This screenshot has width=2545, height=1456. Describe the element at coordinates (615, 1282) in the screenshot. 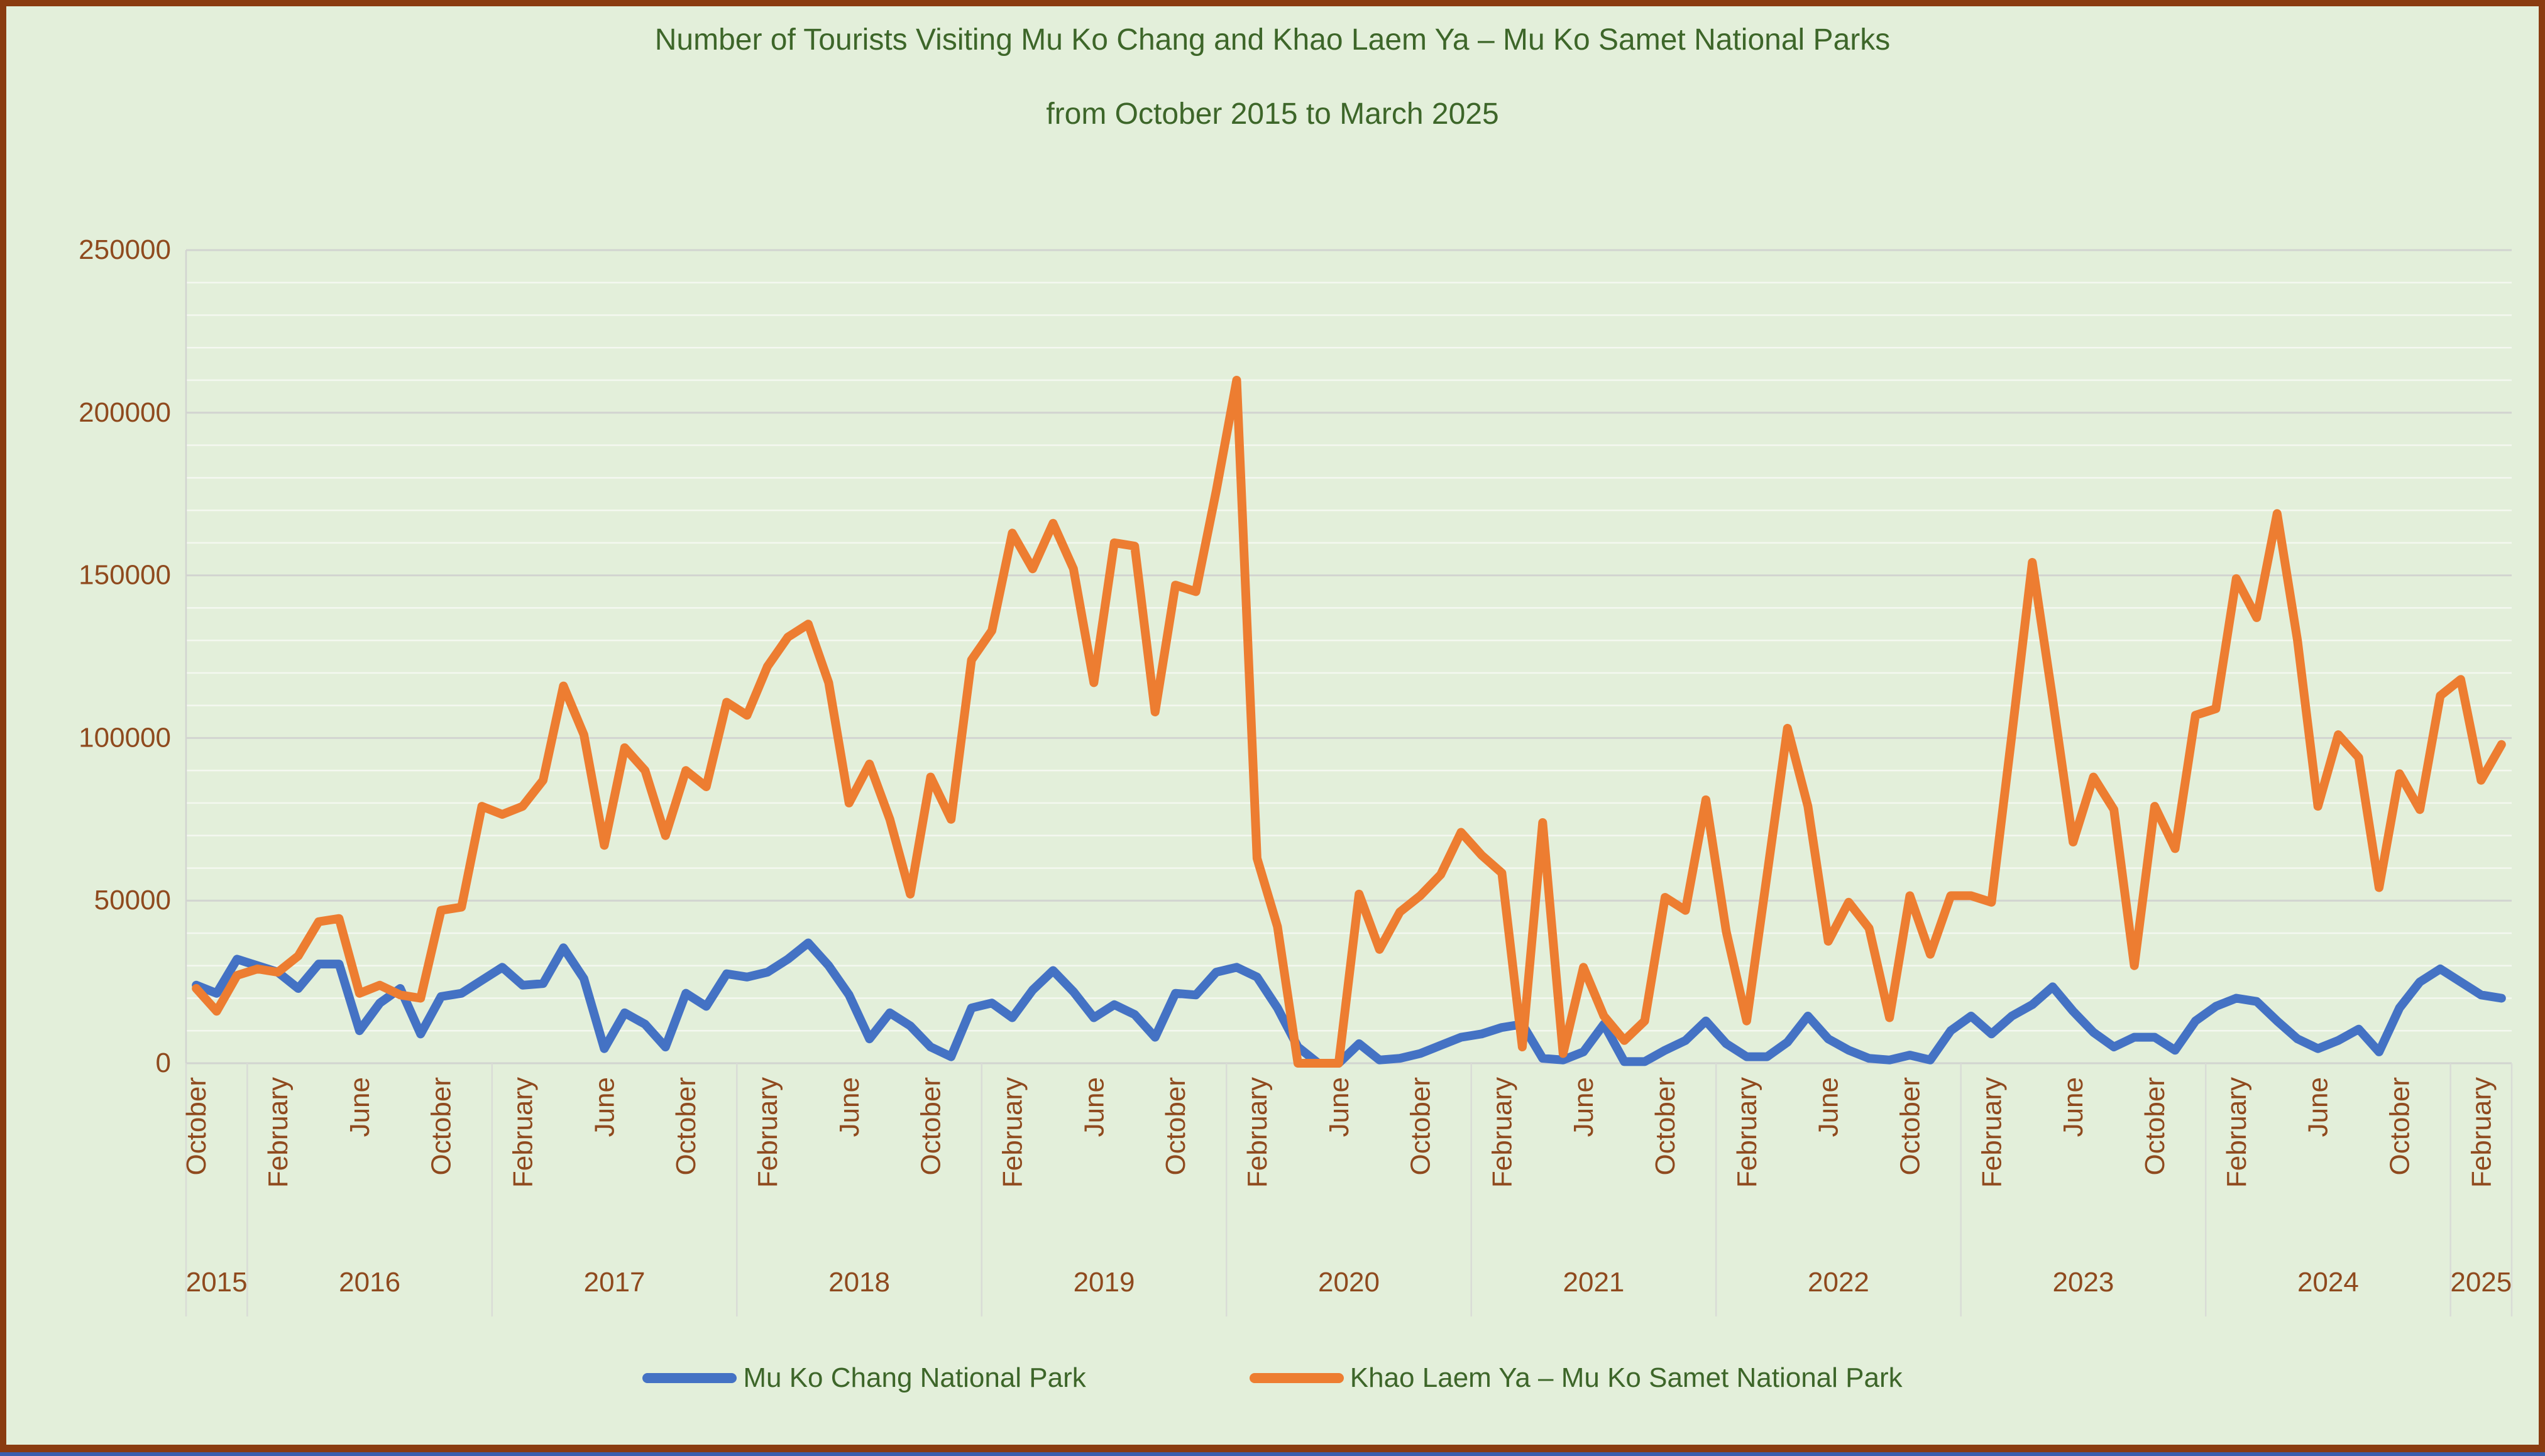

I see `x-axis-year-label: 2017` at that location.